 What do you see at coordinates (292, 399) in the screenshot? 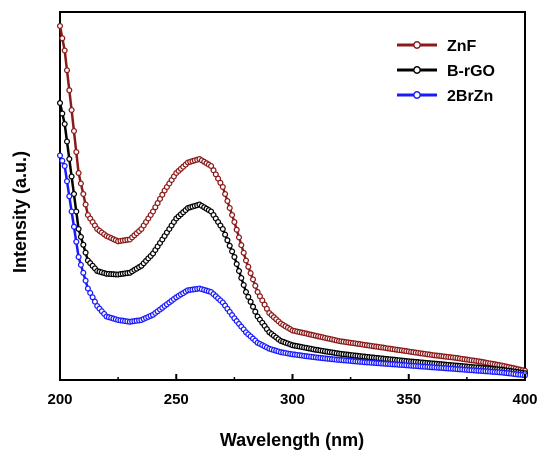
I see `x-tick-label-300: 300` at bounding box center [292, 399].